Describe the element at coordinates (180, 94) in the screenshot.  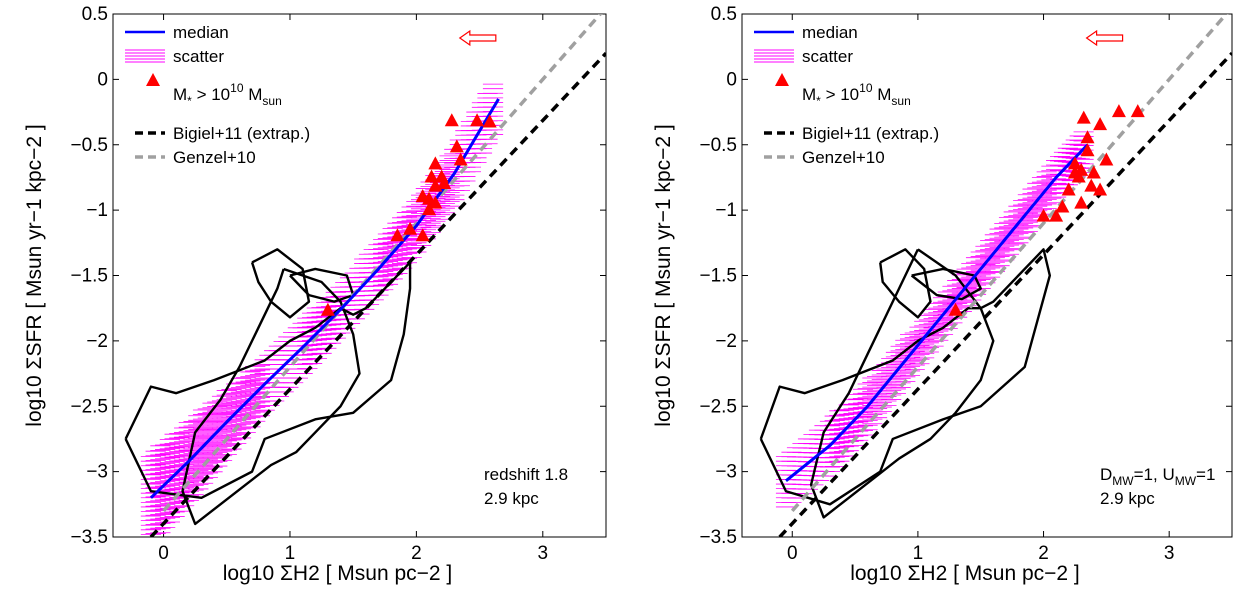
I see `legend-massive-m: M` at that location.